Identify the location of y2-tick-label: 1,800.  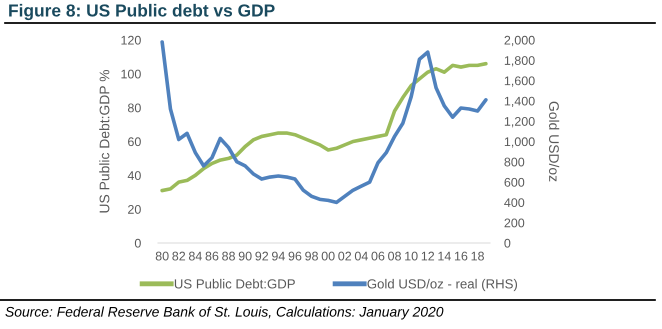
(519, 61).